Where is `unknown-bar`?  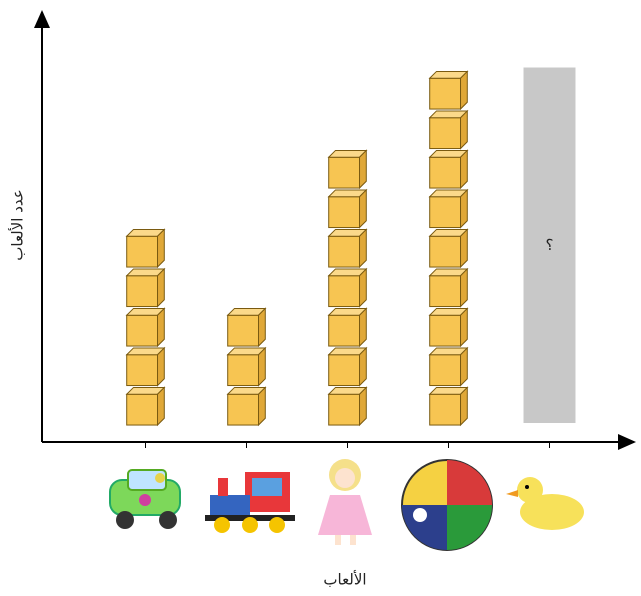
unknown-bar is located at coordinates (549, 245).